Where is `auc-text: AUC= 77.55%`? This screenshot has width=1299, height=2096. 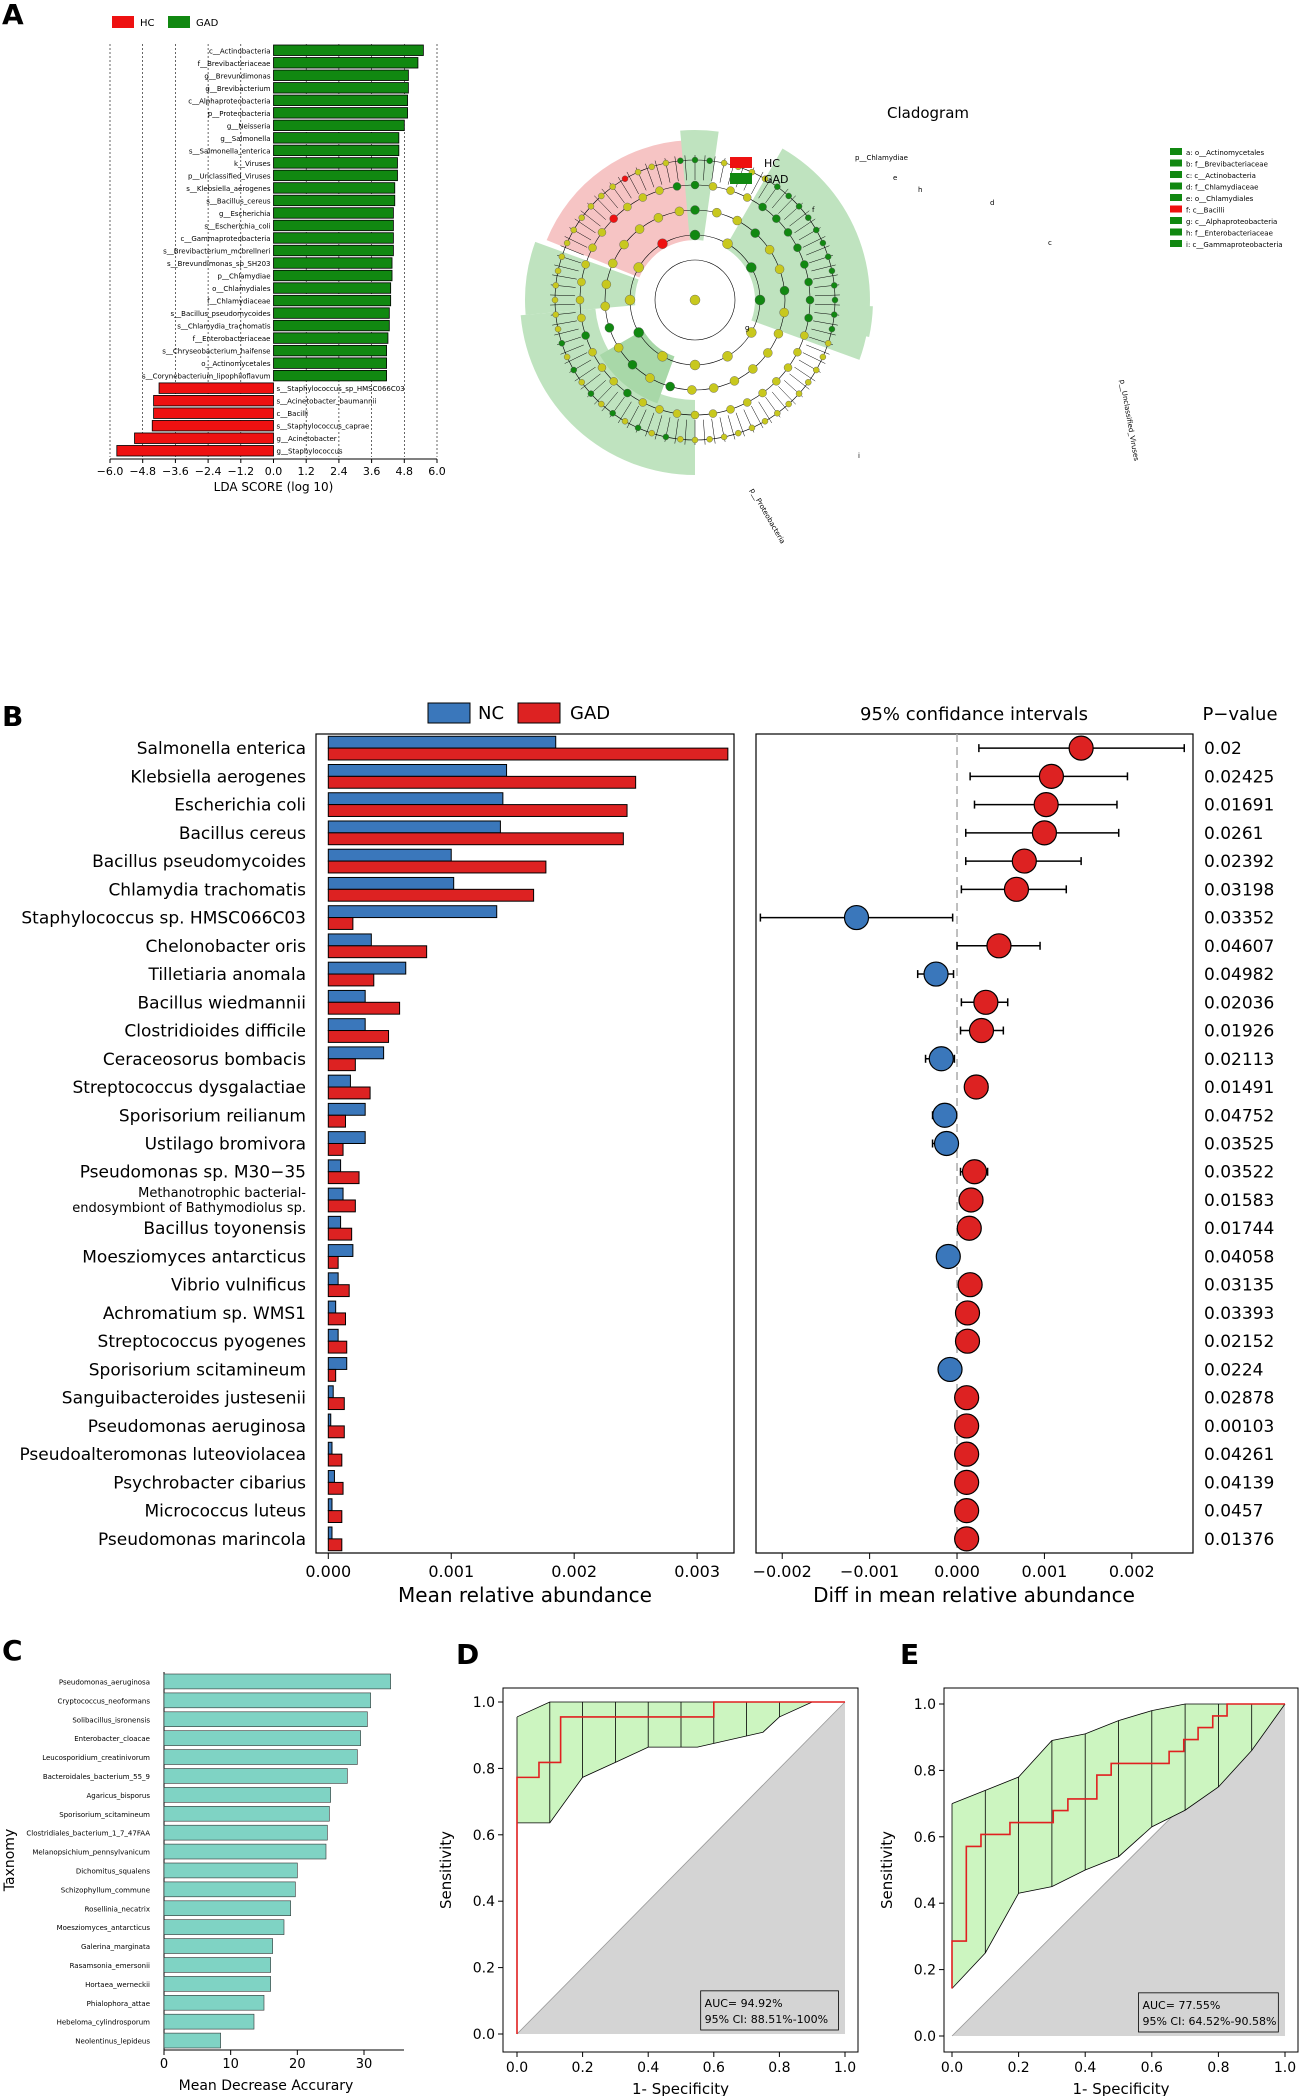
auc-text: AUC= 77.55% is located at coordinates (1181, 2005).